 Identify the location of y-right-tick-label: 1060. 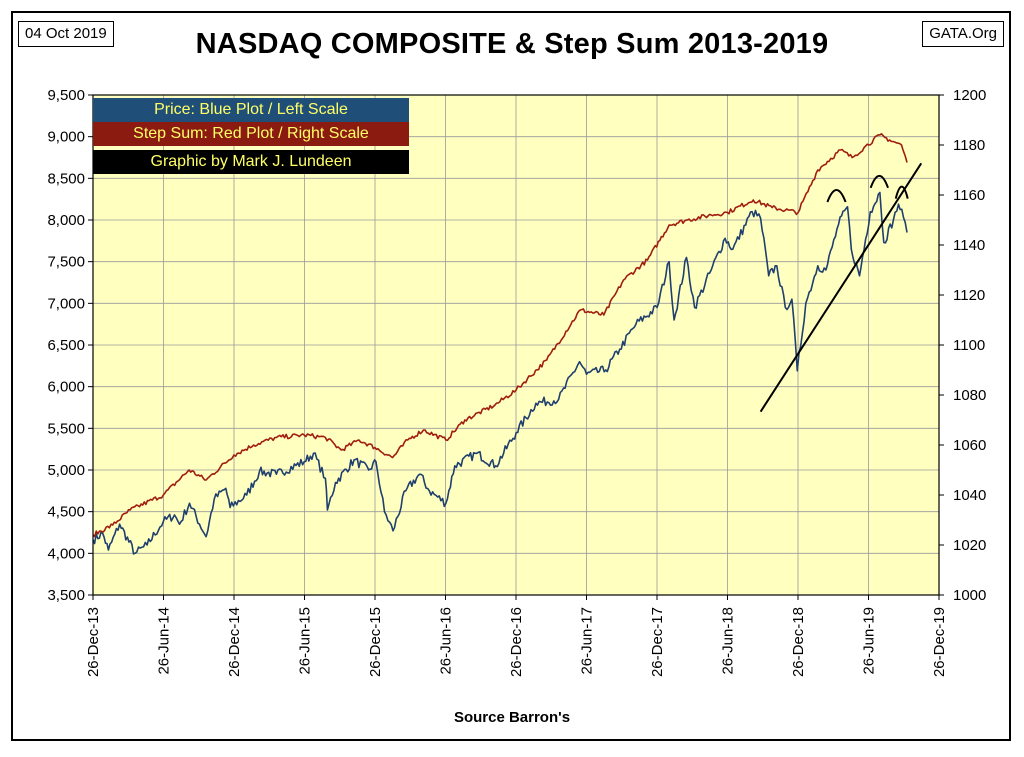
(969, 445).